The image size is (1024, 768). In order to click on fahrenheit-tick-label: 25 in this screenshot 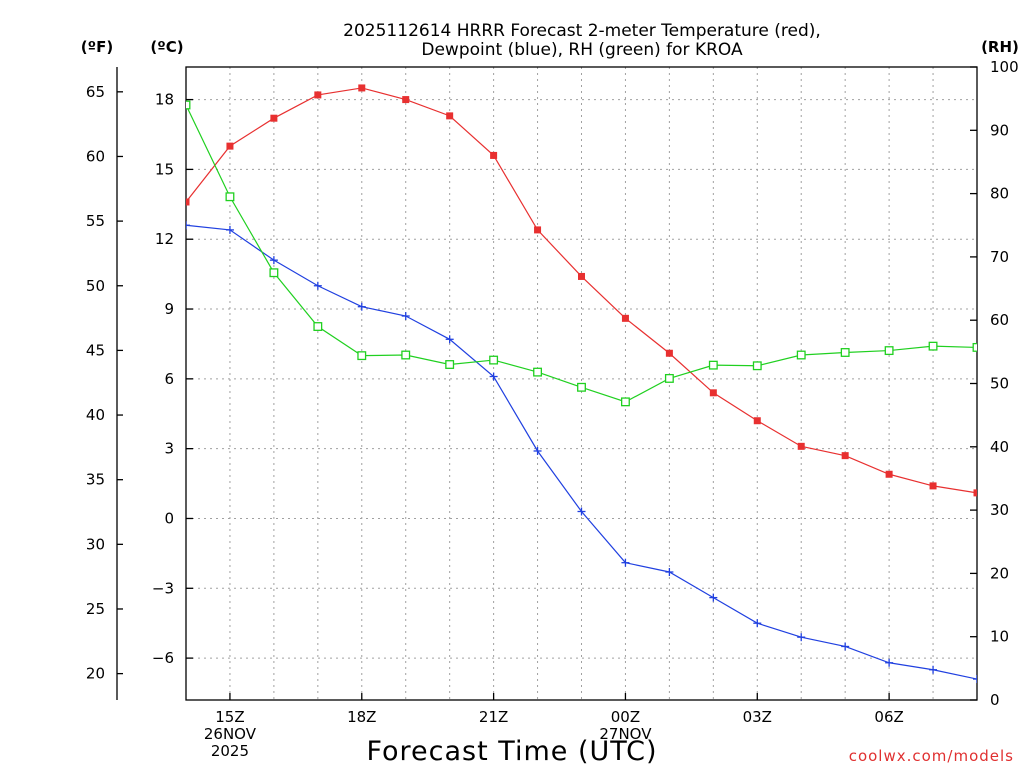, I will do `click(95, 609)`.